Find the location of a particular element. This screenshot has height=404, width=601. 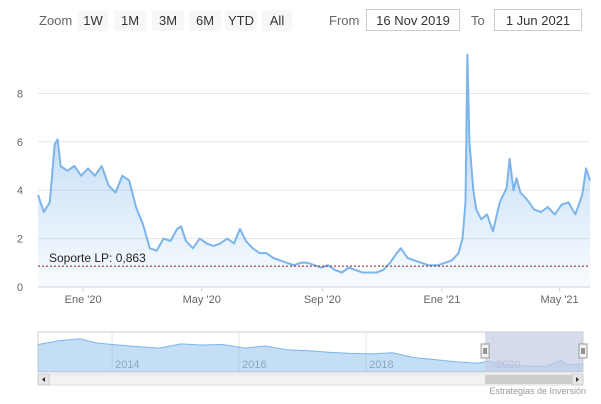

navigator-right-handle is located at coordinates (583, 351).